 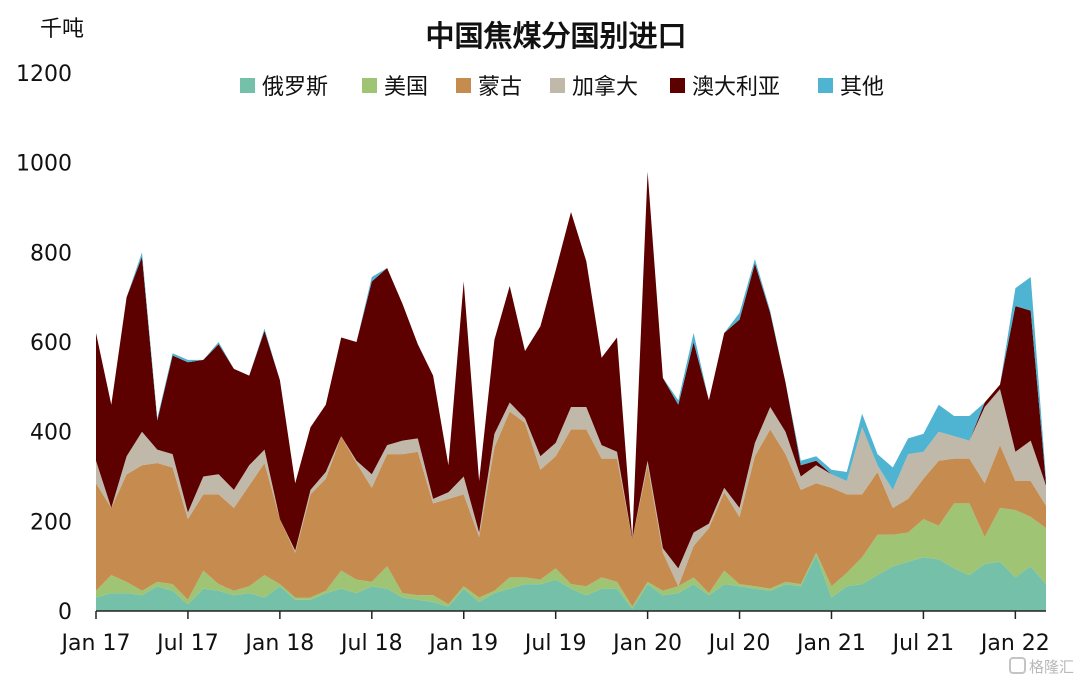 I want to click on y-tick-label: 800, so click(x=51, y=253).